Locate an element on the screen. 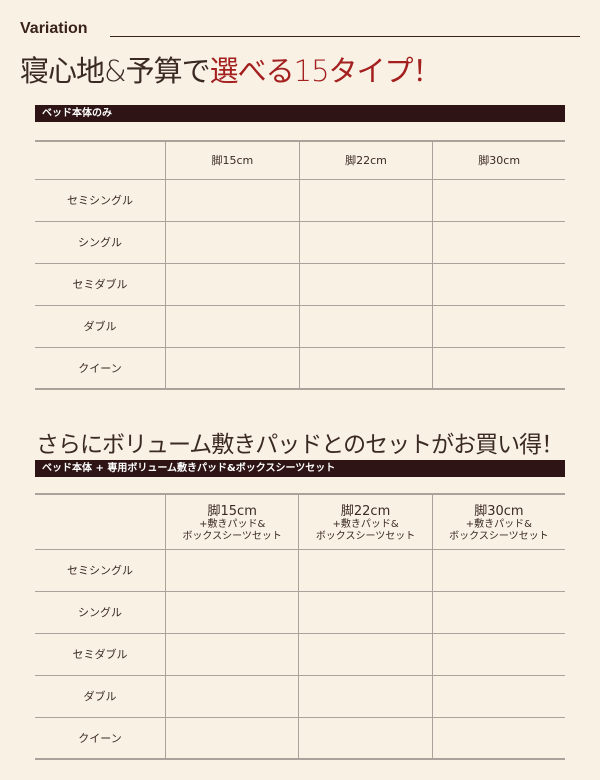  column-header: 脚15cm is located at coordinates (232, 160).